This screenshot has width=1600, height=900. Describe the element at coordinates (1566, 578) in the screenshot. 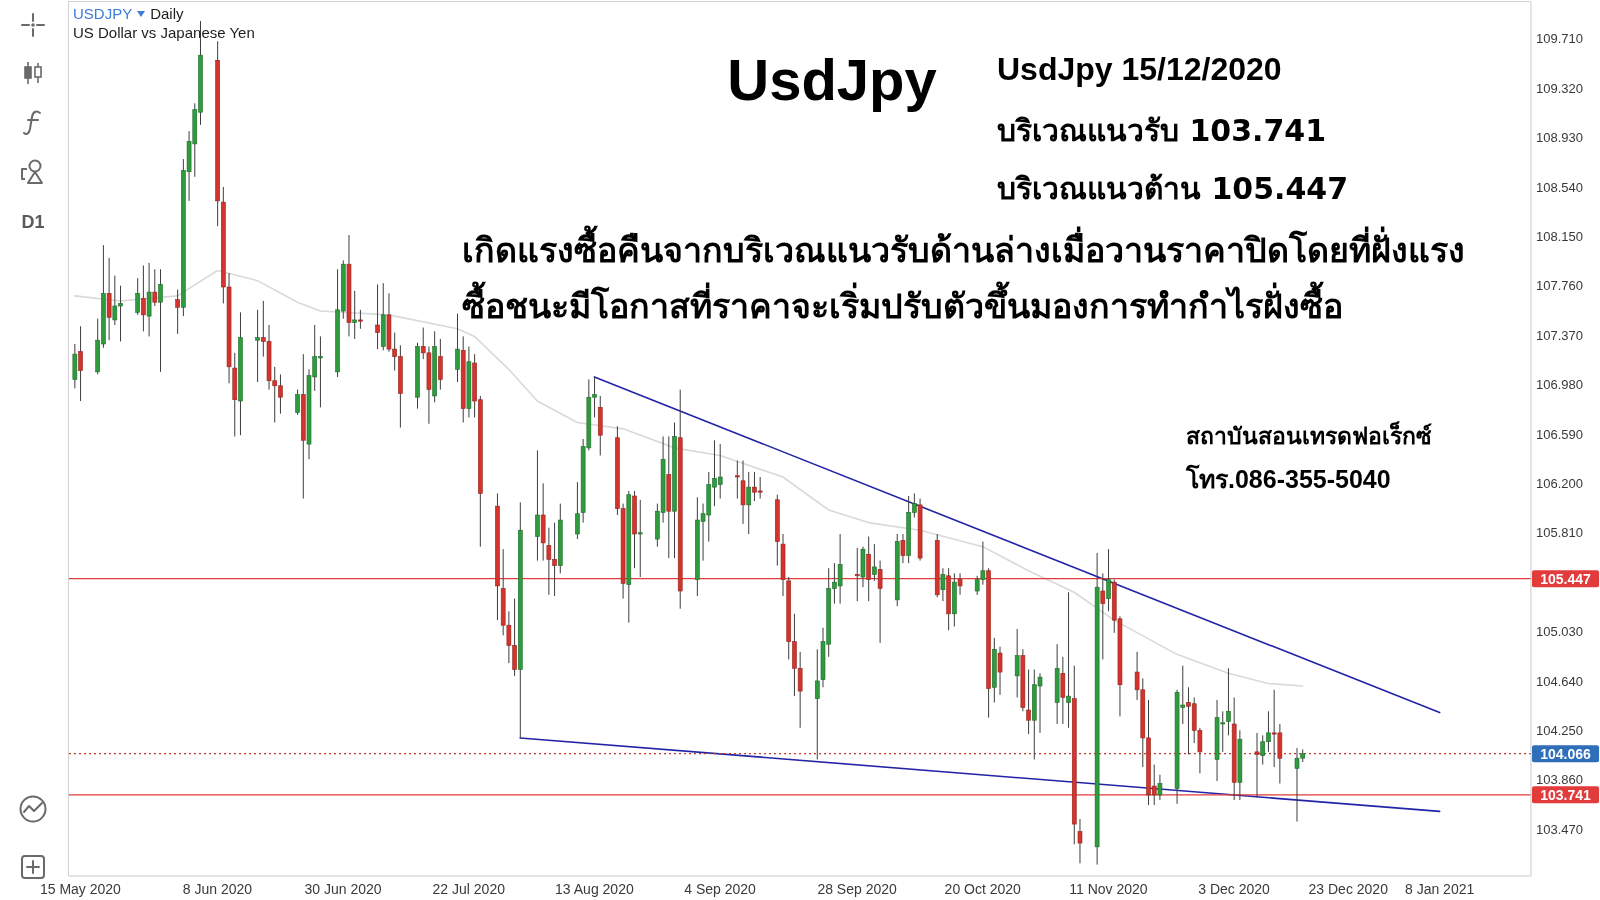

I see `ref-line-label: 105.447` at that location.